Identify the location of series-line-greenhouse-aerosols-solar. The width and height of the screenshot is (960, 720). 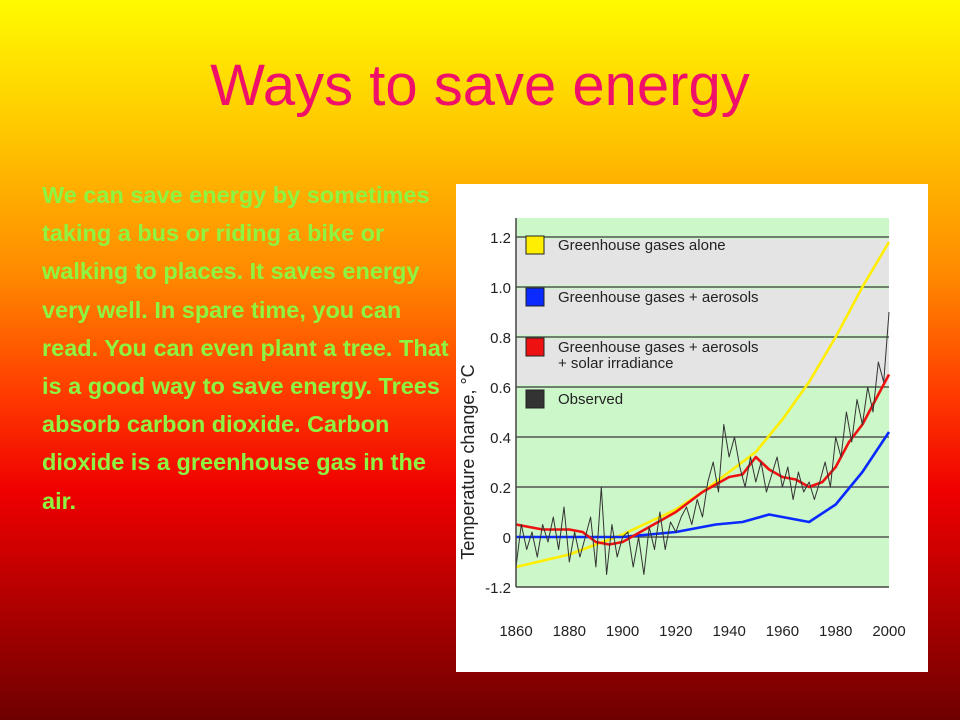
(703, 459).